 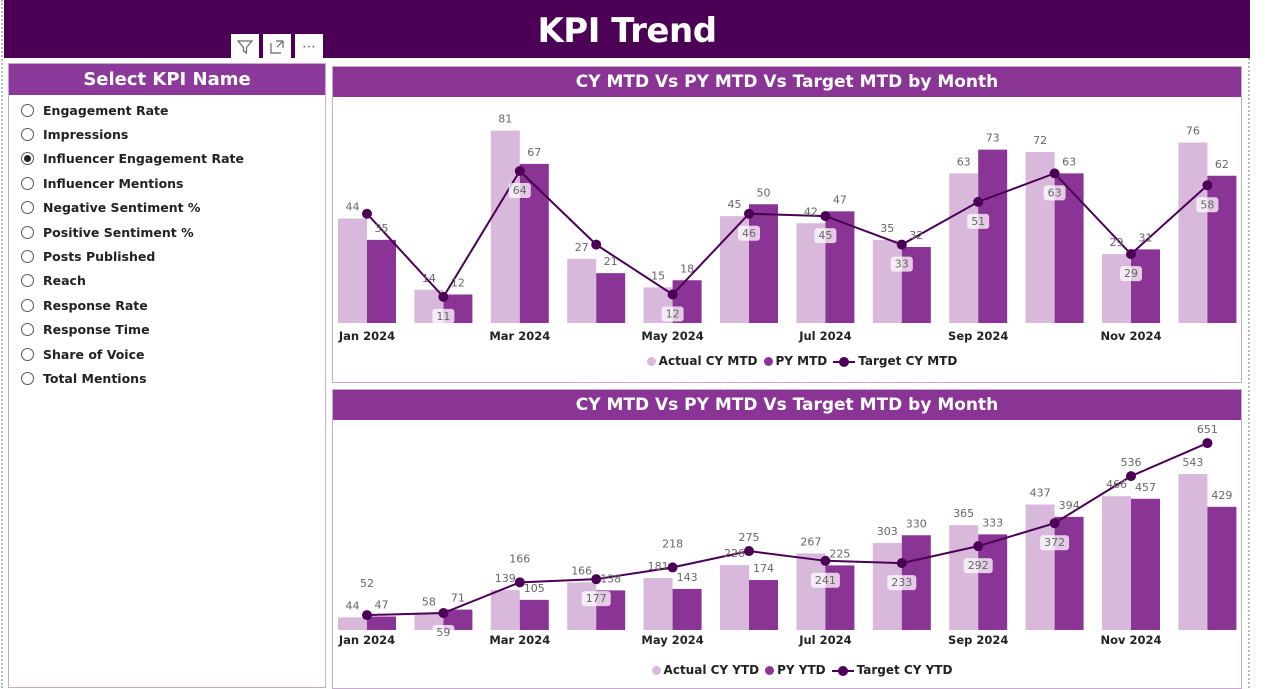 I want to click on target-data-label: 372, so click(x=1054, y=542).